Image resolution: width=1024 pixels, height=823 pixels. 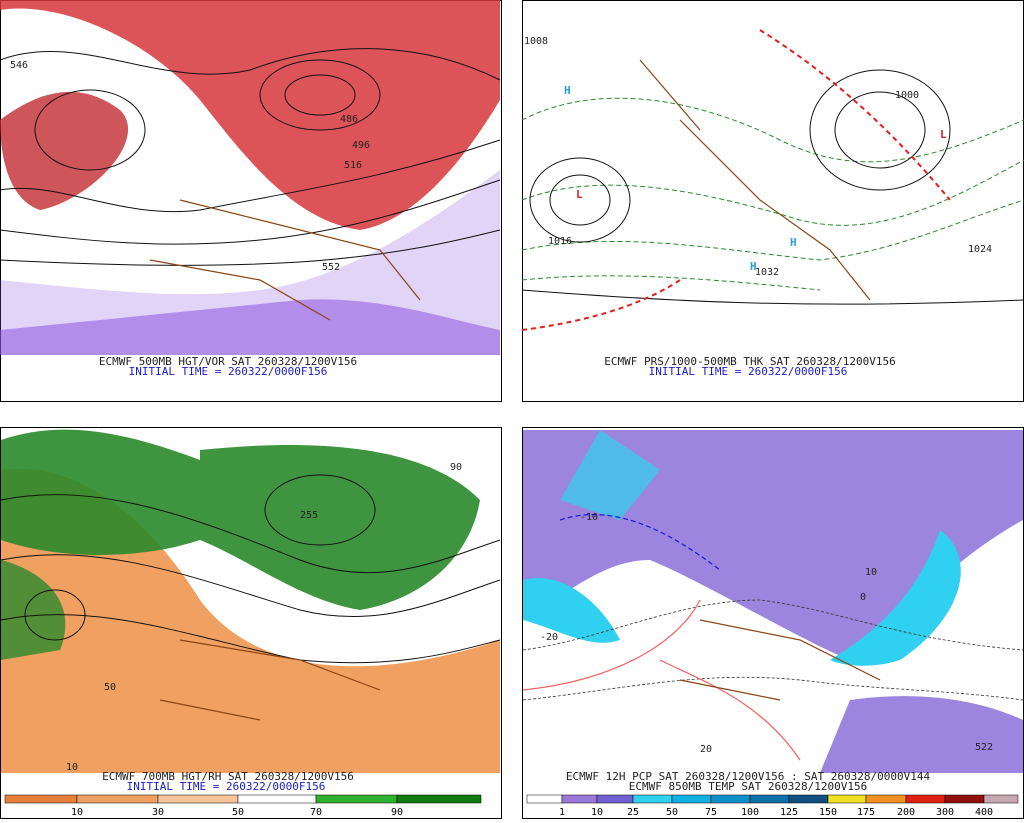 I want to click on map-label: 516, so click(x=353, y=165).